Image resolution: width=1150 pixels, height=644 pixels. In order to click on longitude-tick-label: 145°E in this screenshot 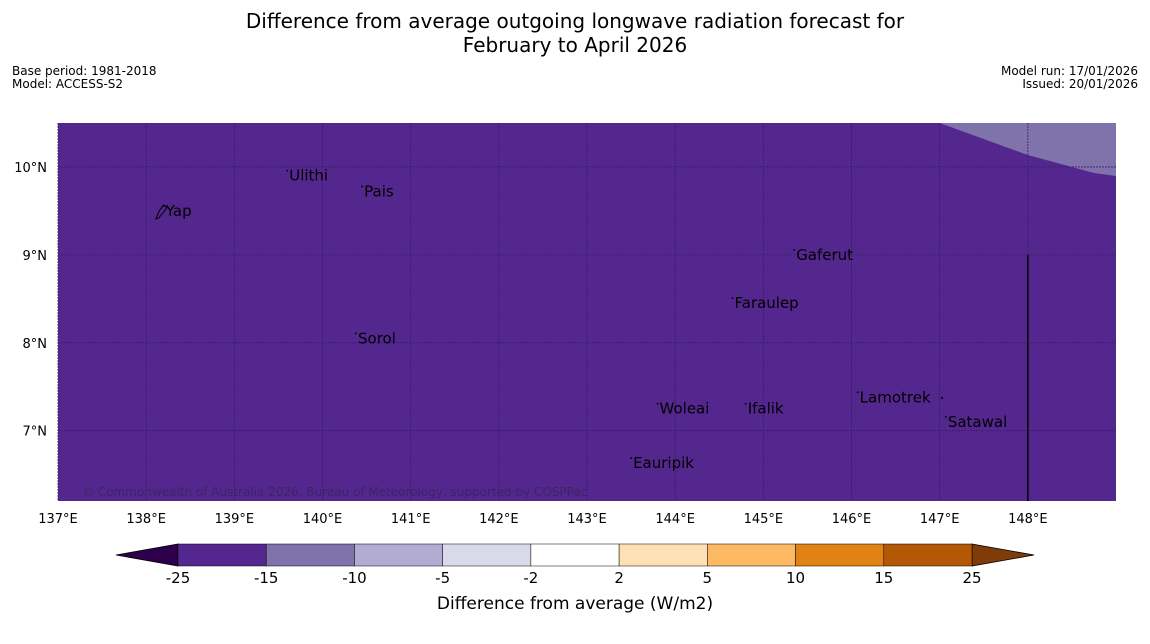, I will do `click(764, 519)`.